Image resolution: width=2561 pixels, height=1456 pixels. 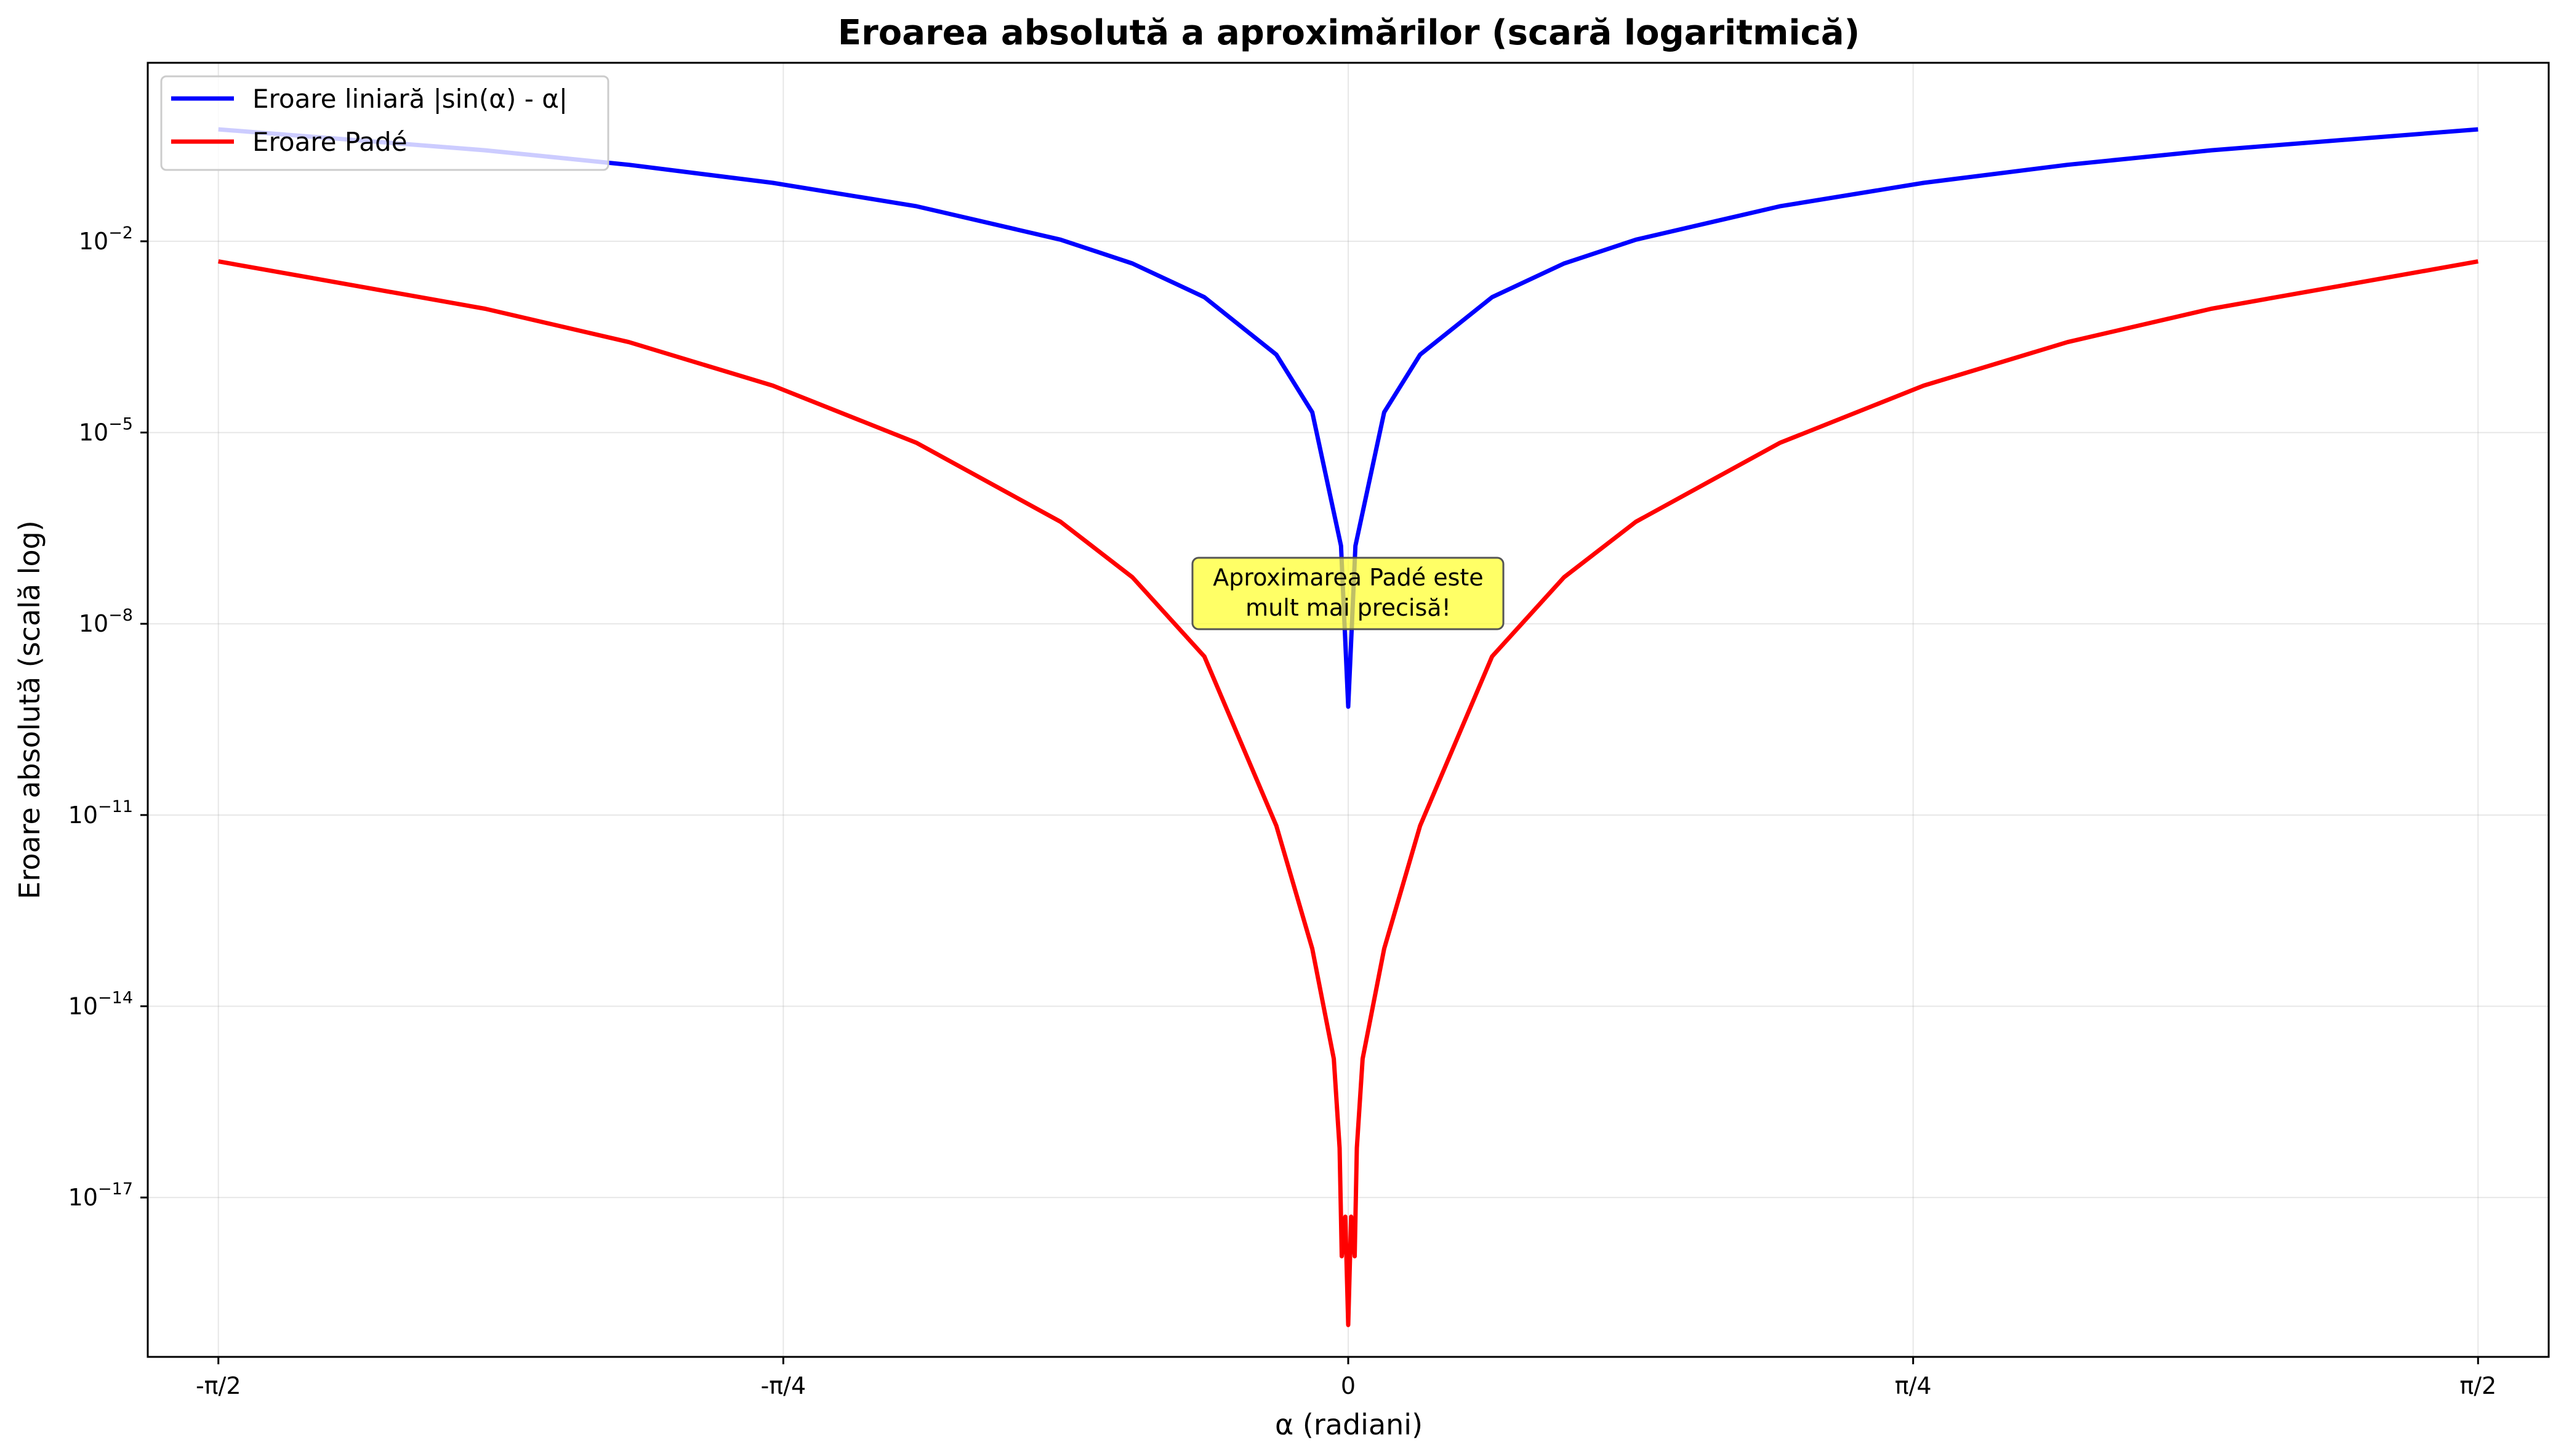 I want to click on legend: Eroare liniară |sin(α) - α| Eroare Padé, so click(x=384, y=123).